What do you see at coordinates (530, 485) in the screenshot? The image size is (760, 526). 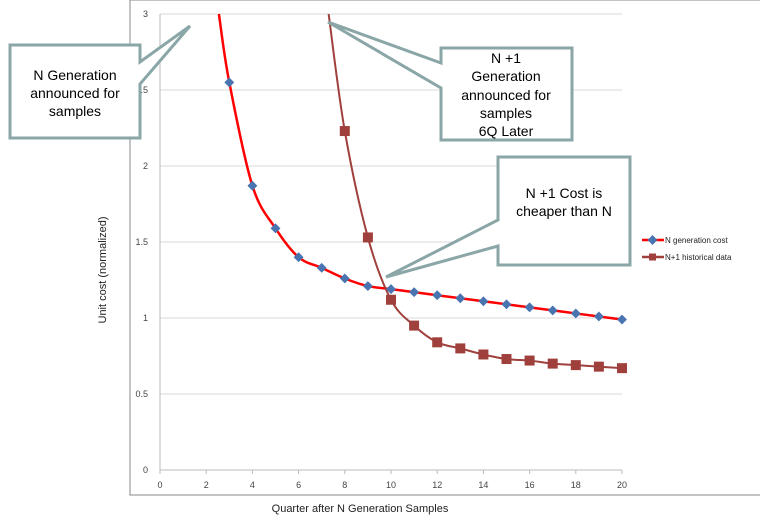 I see `x-tick-label: 16` at bounding box center [530, 485].